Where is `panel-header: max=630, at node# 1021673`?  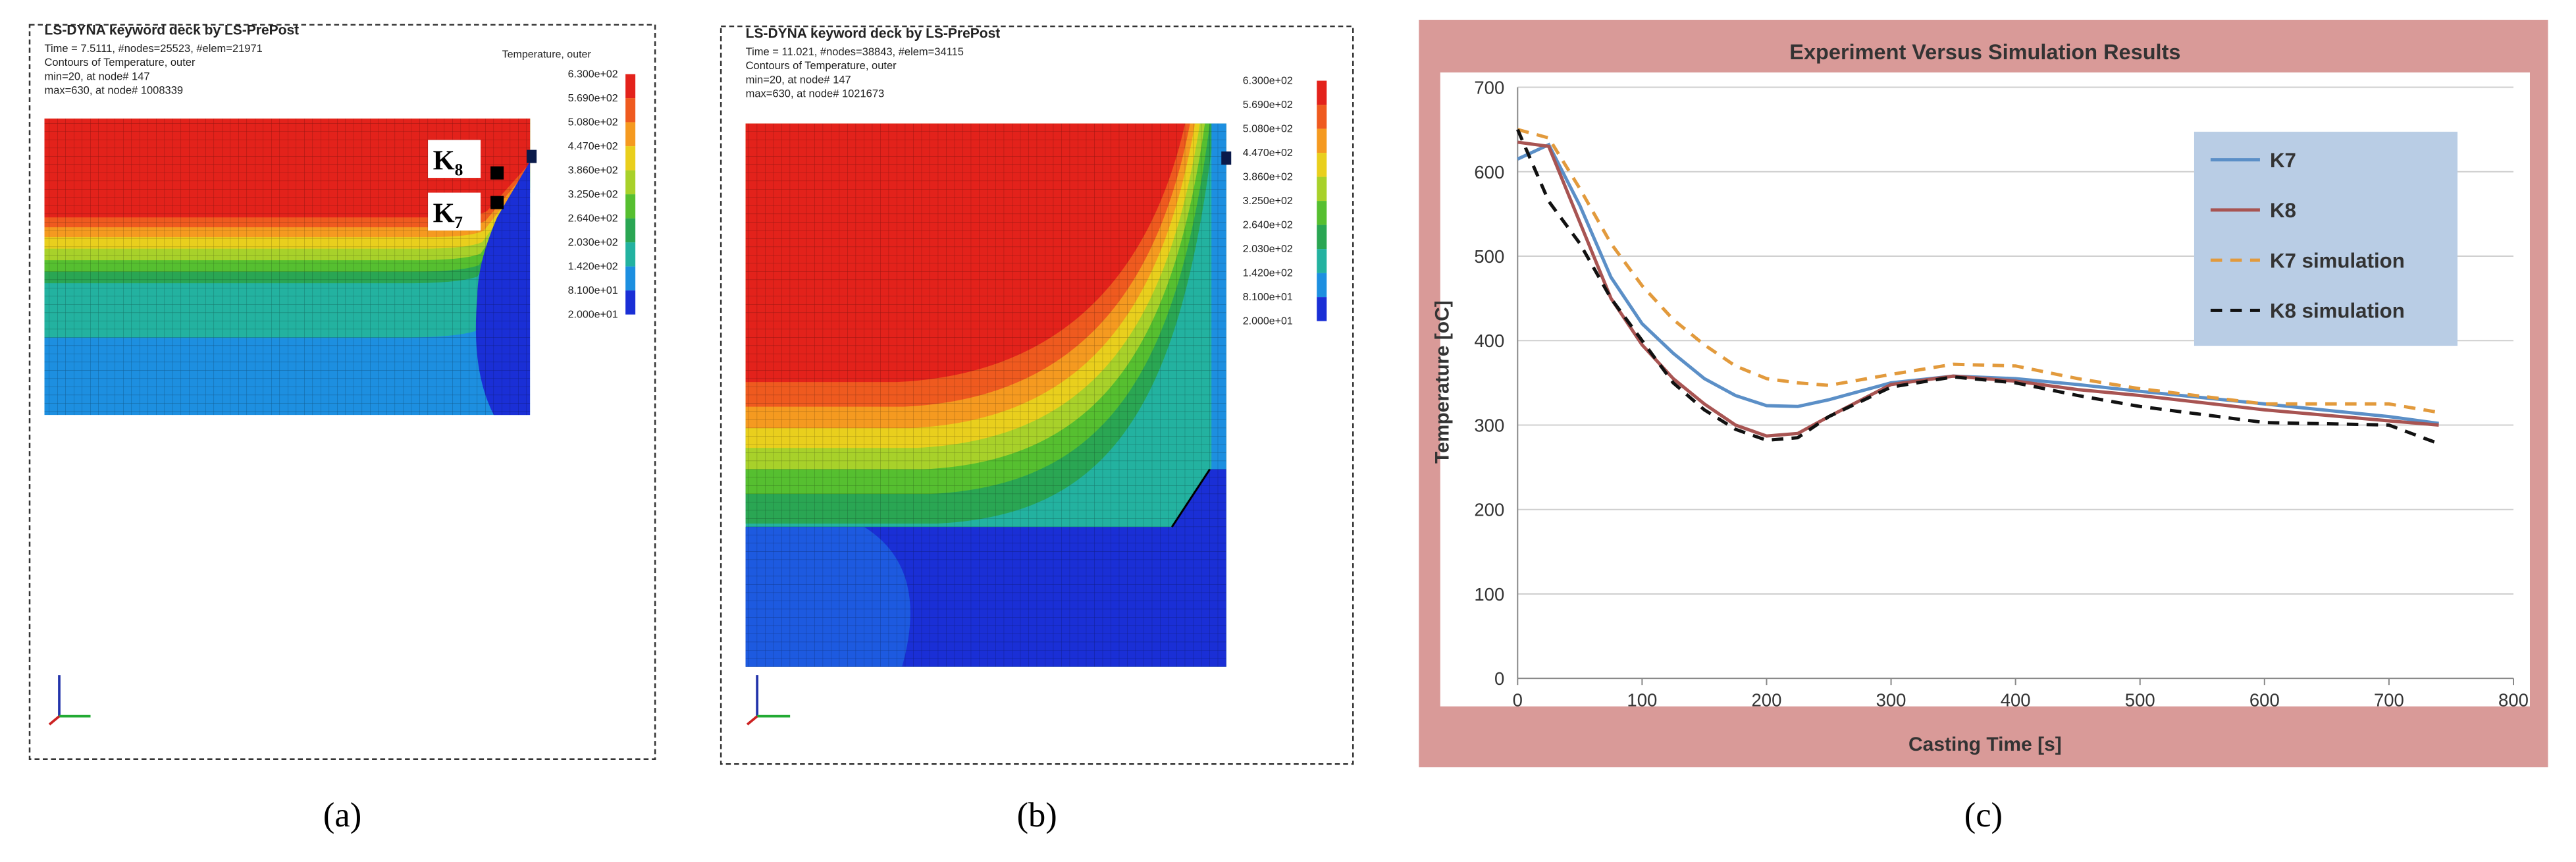 panel-header: max=630, at node# 1021673 is located at coordinates (815, 94).